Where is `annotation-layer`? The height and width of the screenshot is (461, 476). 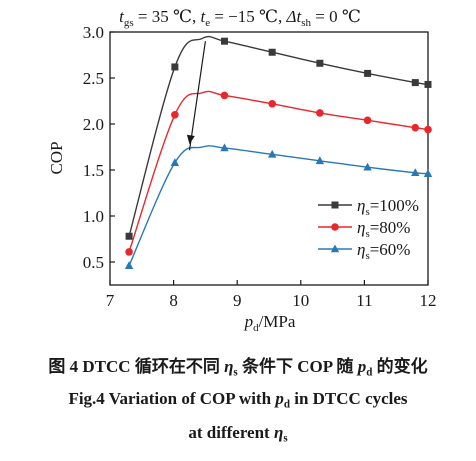
annotation-layer is located at coordinates (196, 96).